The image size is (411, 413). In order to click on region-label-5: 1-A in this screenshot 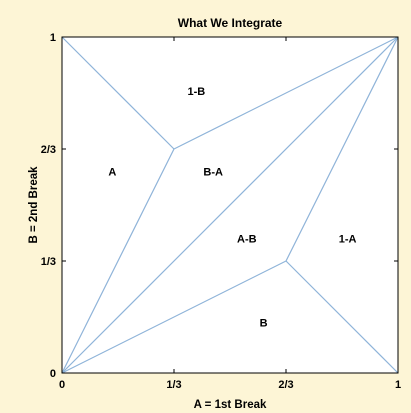, I will do `click(348, 240)`.